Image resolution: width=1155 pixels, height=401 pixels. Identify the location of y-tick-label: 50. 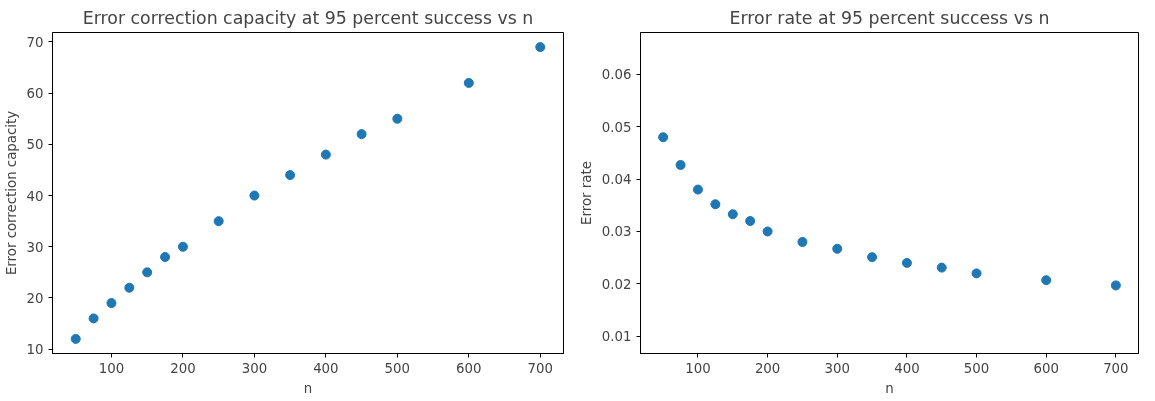
(35, 145).